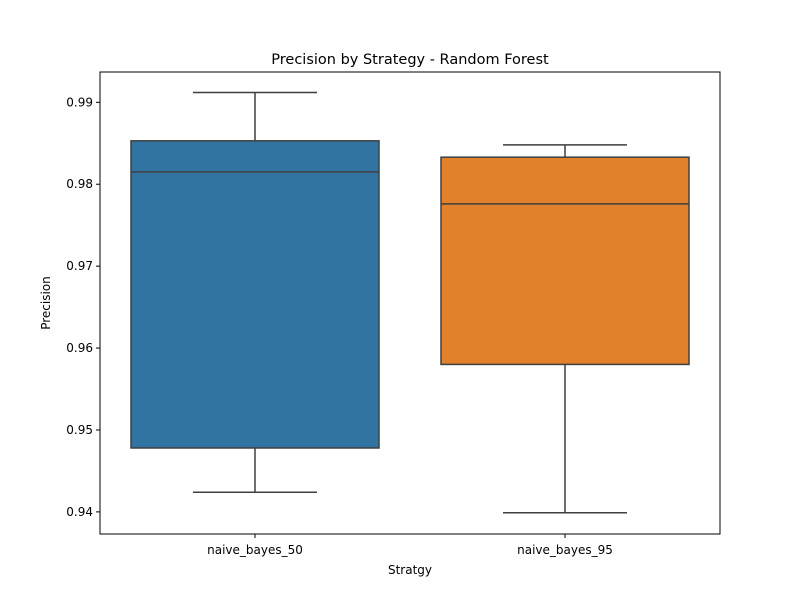 This screenshot has height=600, width=800. What do you see at coordinates (410, 570) in the screenshot?
I see `x-axis-label: Stratgy` at bounding box center [410, 570].